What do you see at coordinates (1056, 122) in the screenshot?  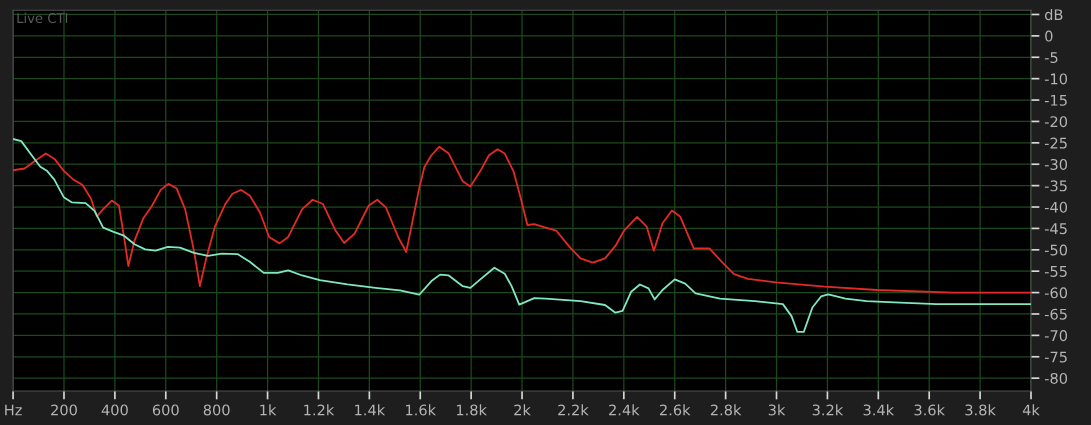 I see `y-tick-label: -20` at bounding box center [1056, 122].